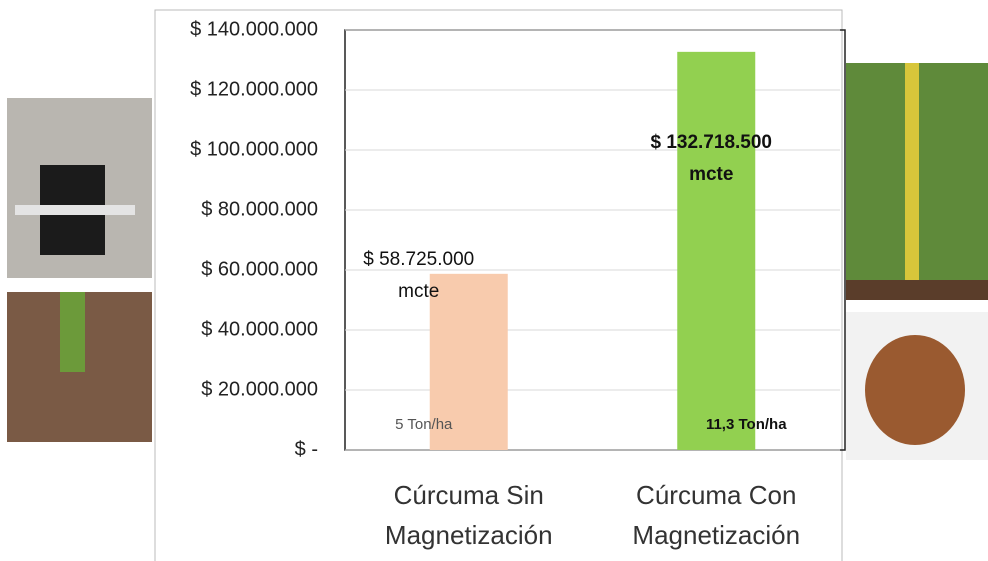 The height and width of the screenshot is (561, 988). Describe the element at coordinates (716, 515) in the screenshot. I see `x-tick-label: Cúrcuma Con Magnetización` at that location.